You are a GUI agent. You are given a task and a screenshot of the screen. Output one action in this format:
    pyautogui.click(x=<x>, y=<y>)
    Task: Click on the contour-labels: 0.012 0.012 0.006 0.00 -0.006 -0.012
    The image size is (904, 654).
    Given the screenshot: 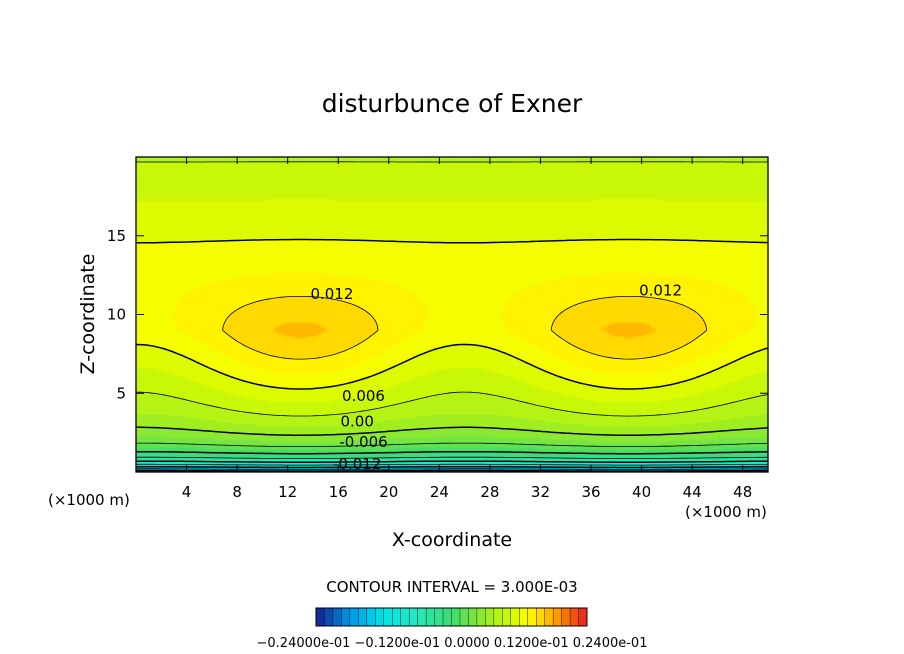 What is the action you would take?
    pyautogui.click(x=496, y=377)
    